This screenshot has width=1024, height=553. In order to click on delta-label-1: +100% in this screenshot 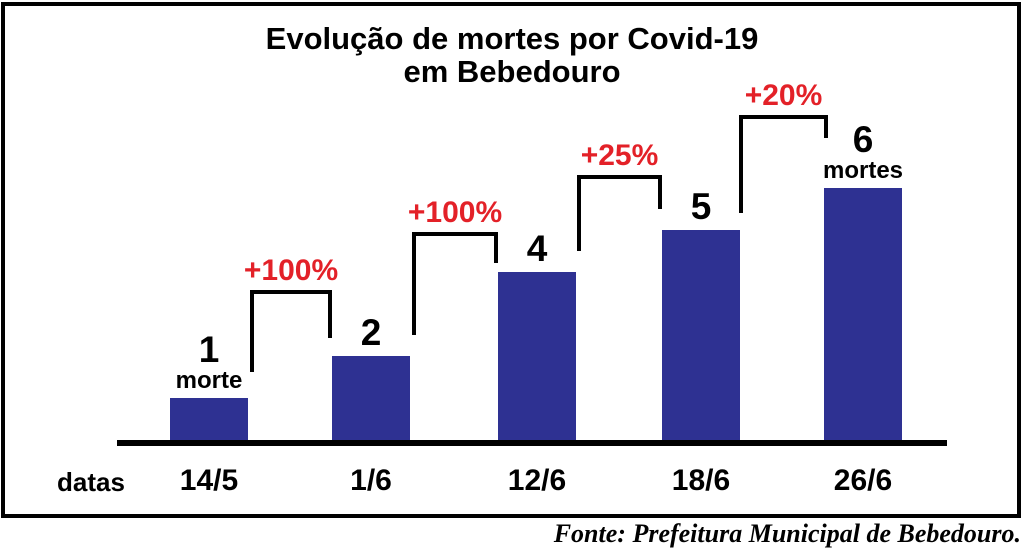, I will do `click(291, 270)`.